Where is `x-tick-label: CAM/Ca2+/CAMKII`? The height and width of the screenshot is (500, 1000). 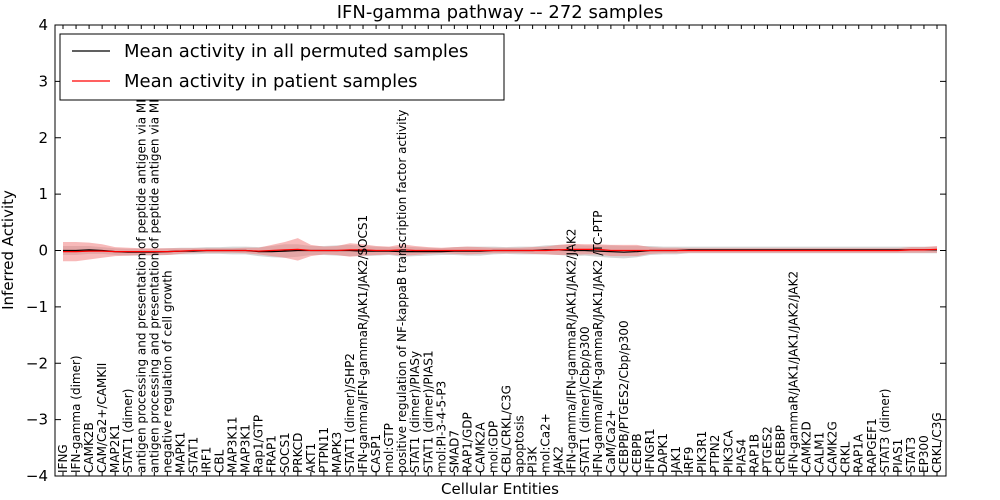
x-tick-label: CAM/Ca2+/CAMKII is located at coordinates (102, 418).